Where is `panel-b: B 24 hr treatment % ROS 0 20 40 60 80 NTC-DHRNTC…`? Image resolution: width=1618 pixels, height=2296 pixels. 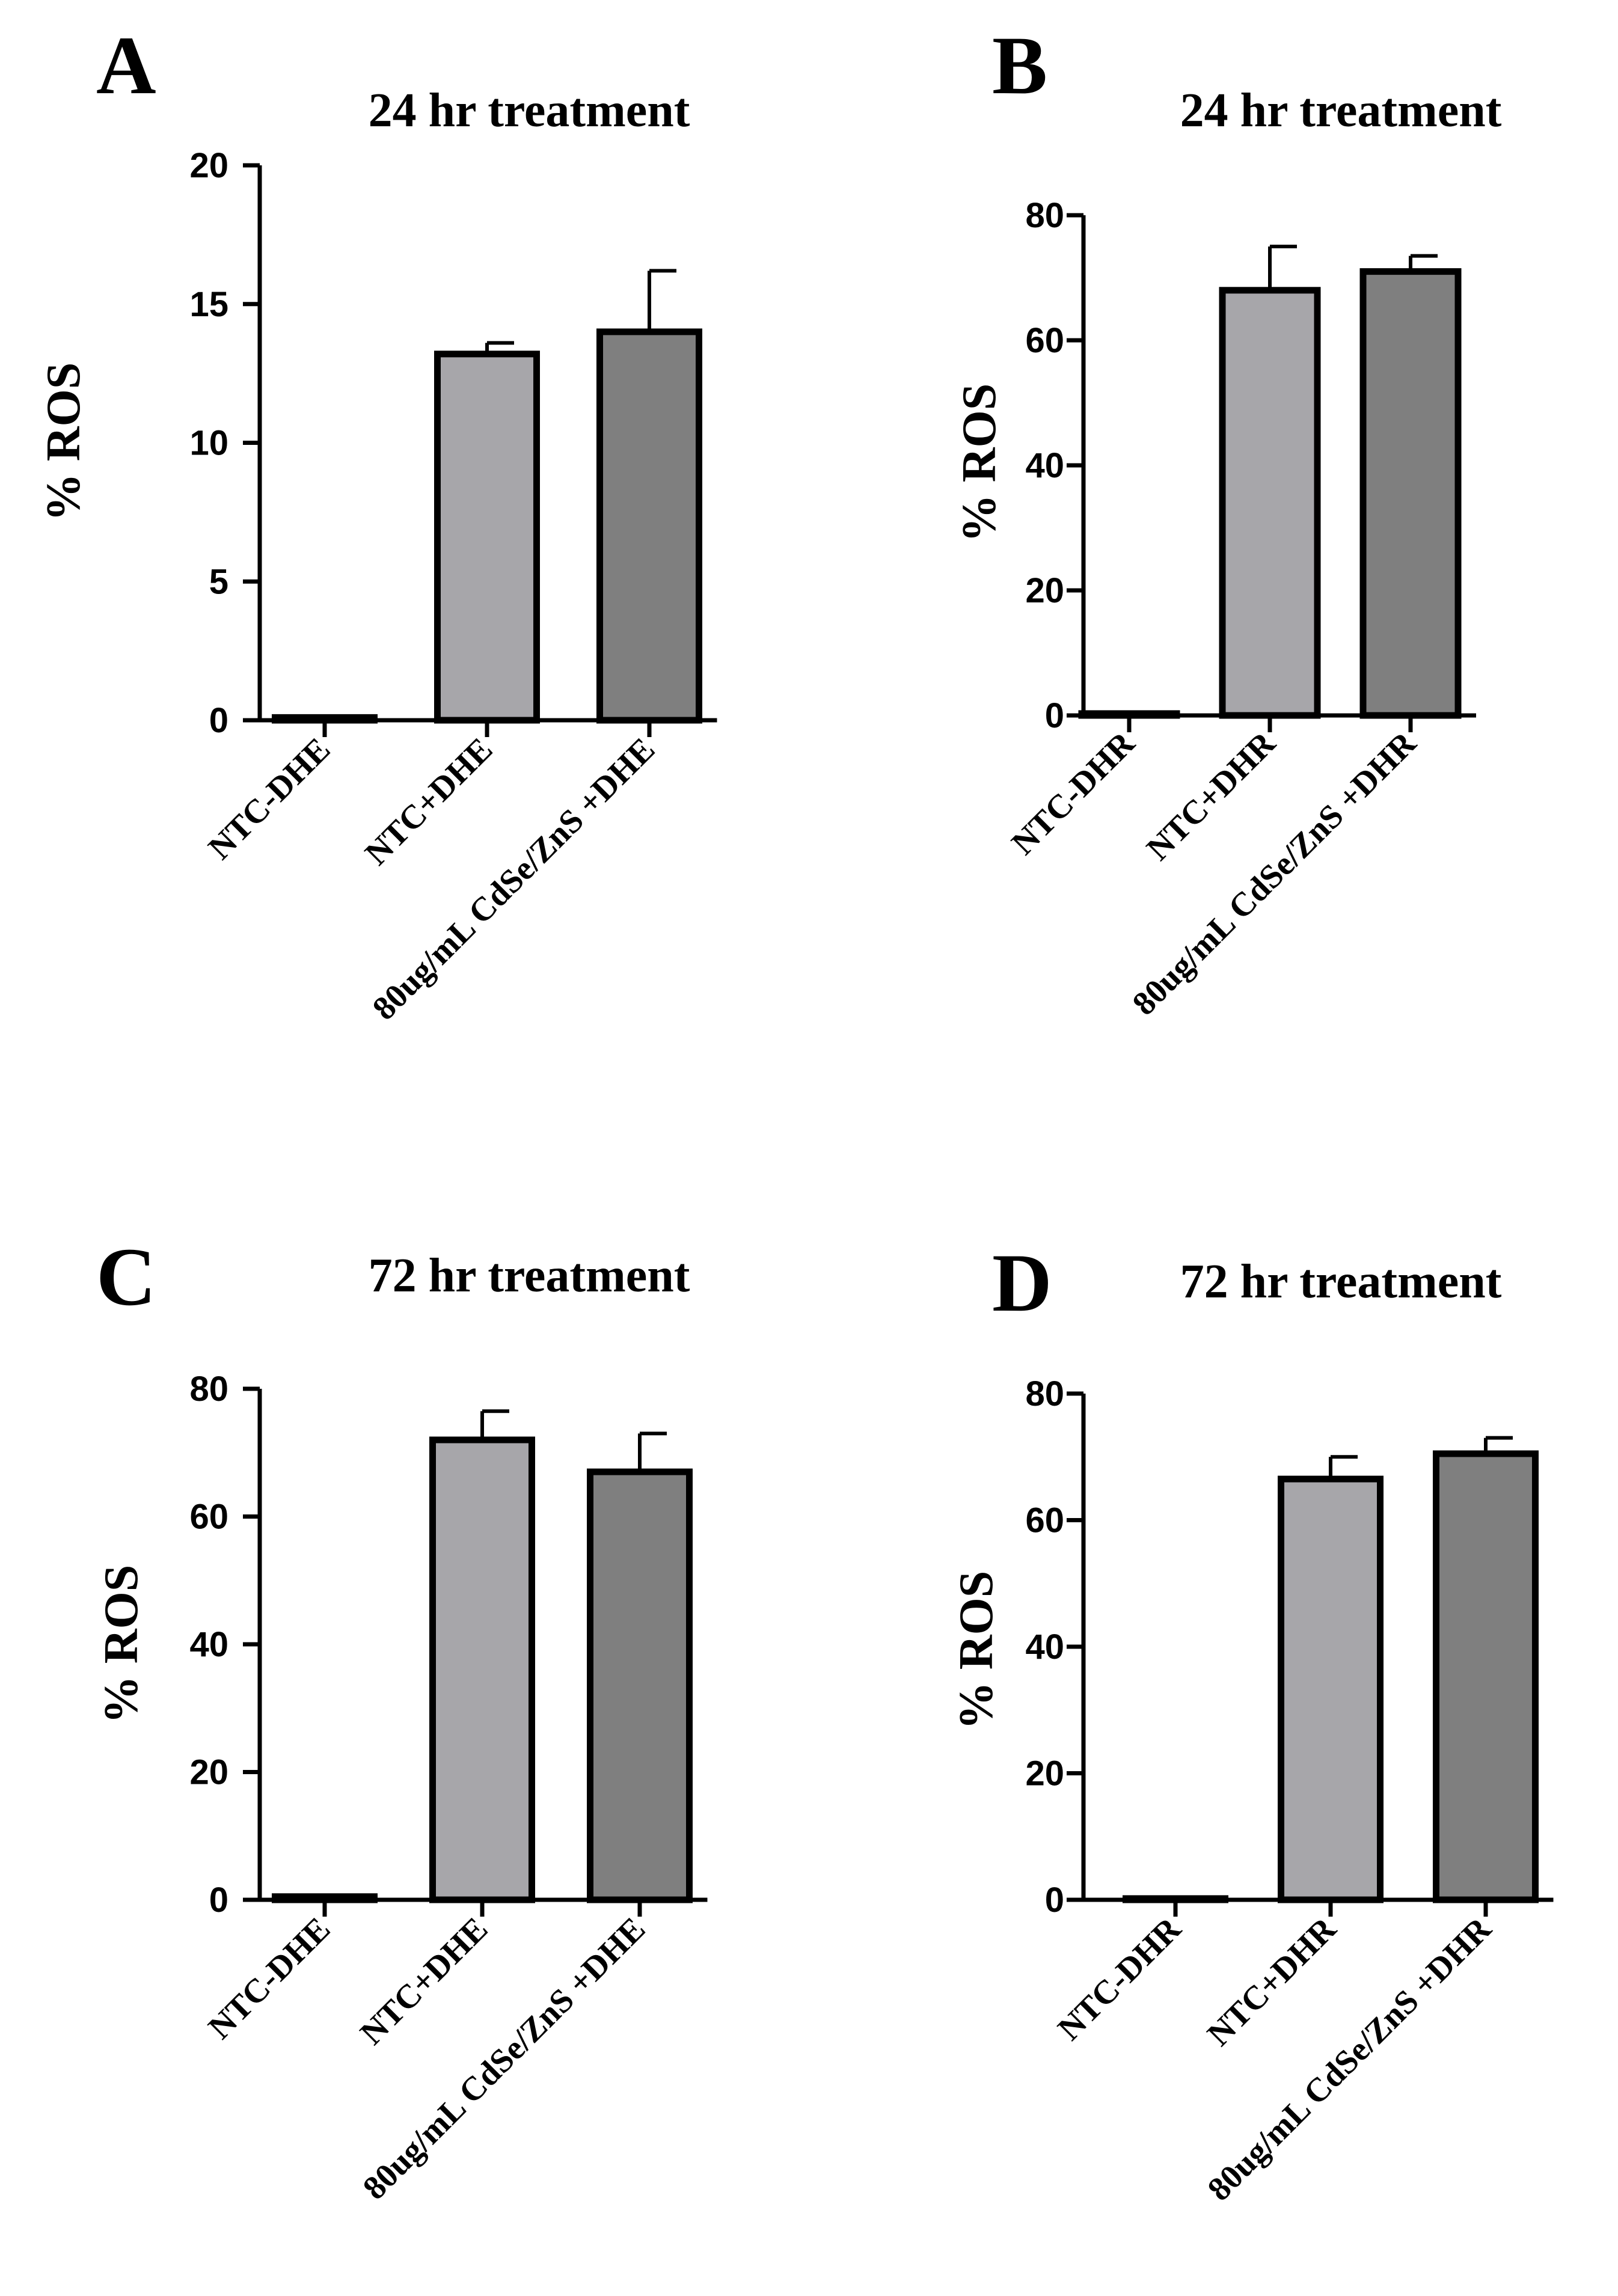 panel-b: B 24 hr treatment % ROS 0 20 40 60 80 NTC-DHRNTC… is located at coordinates (1227, 521).